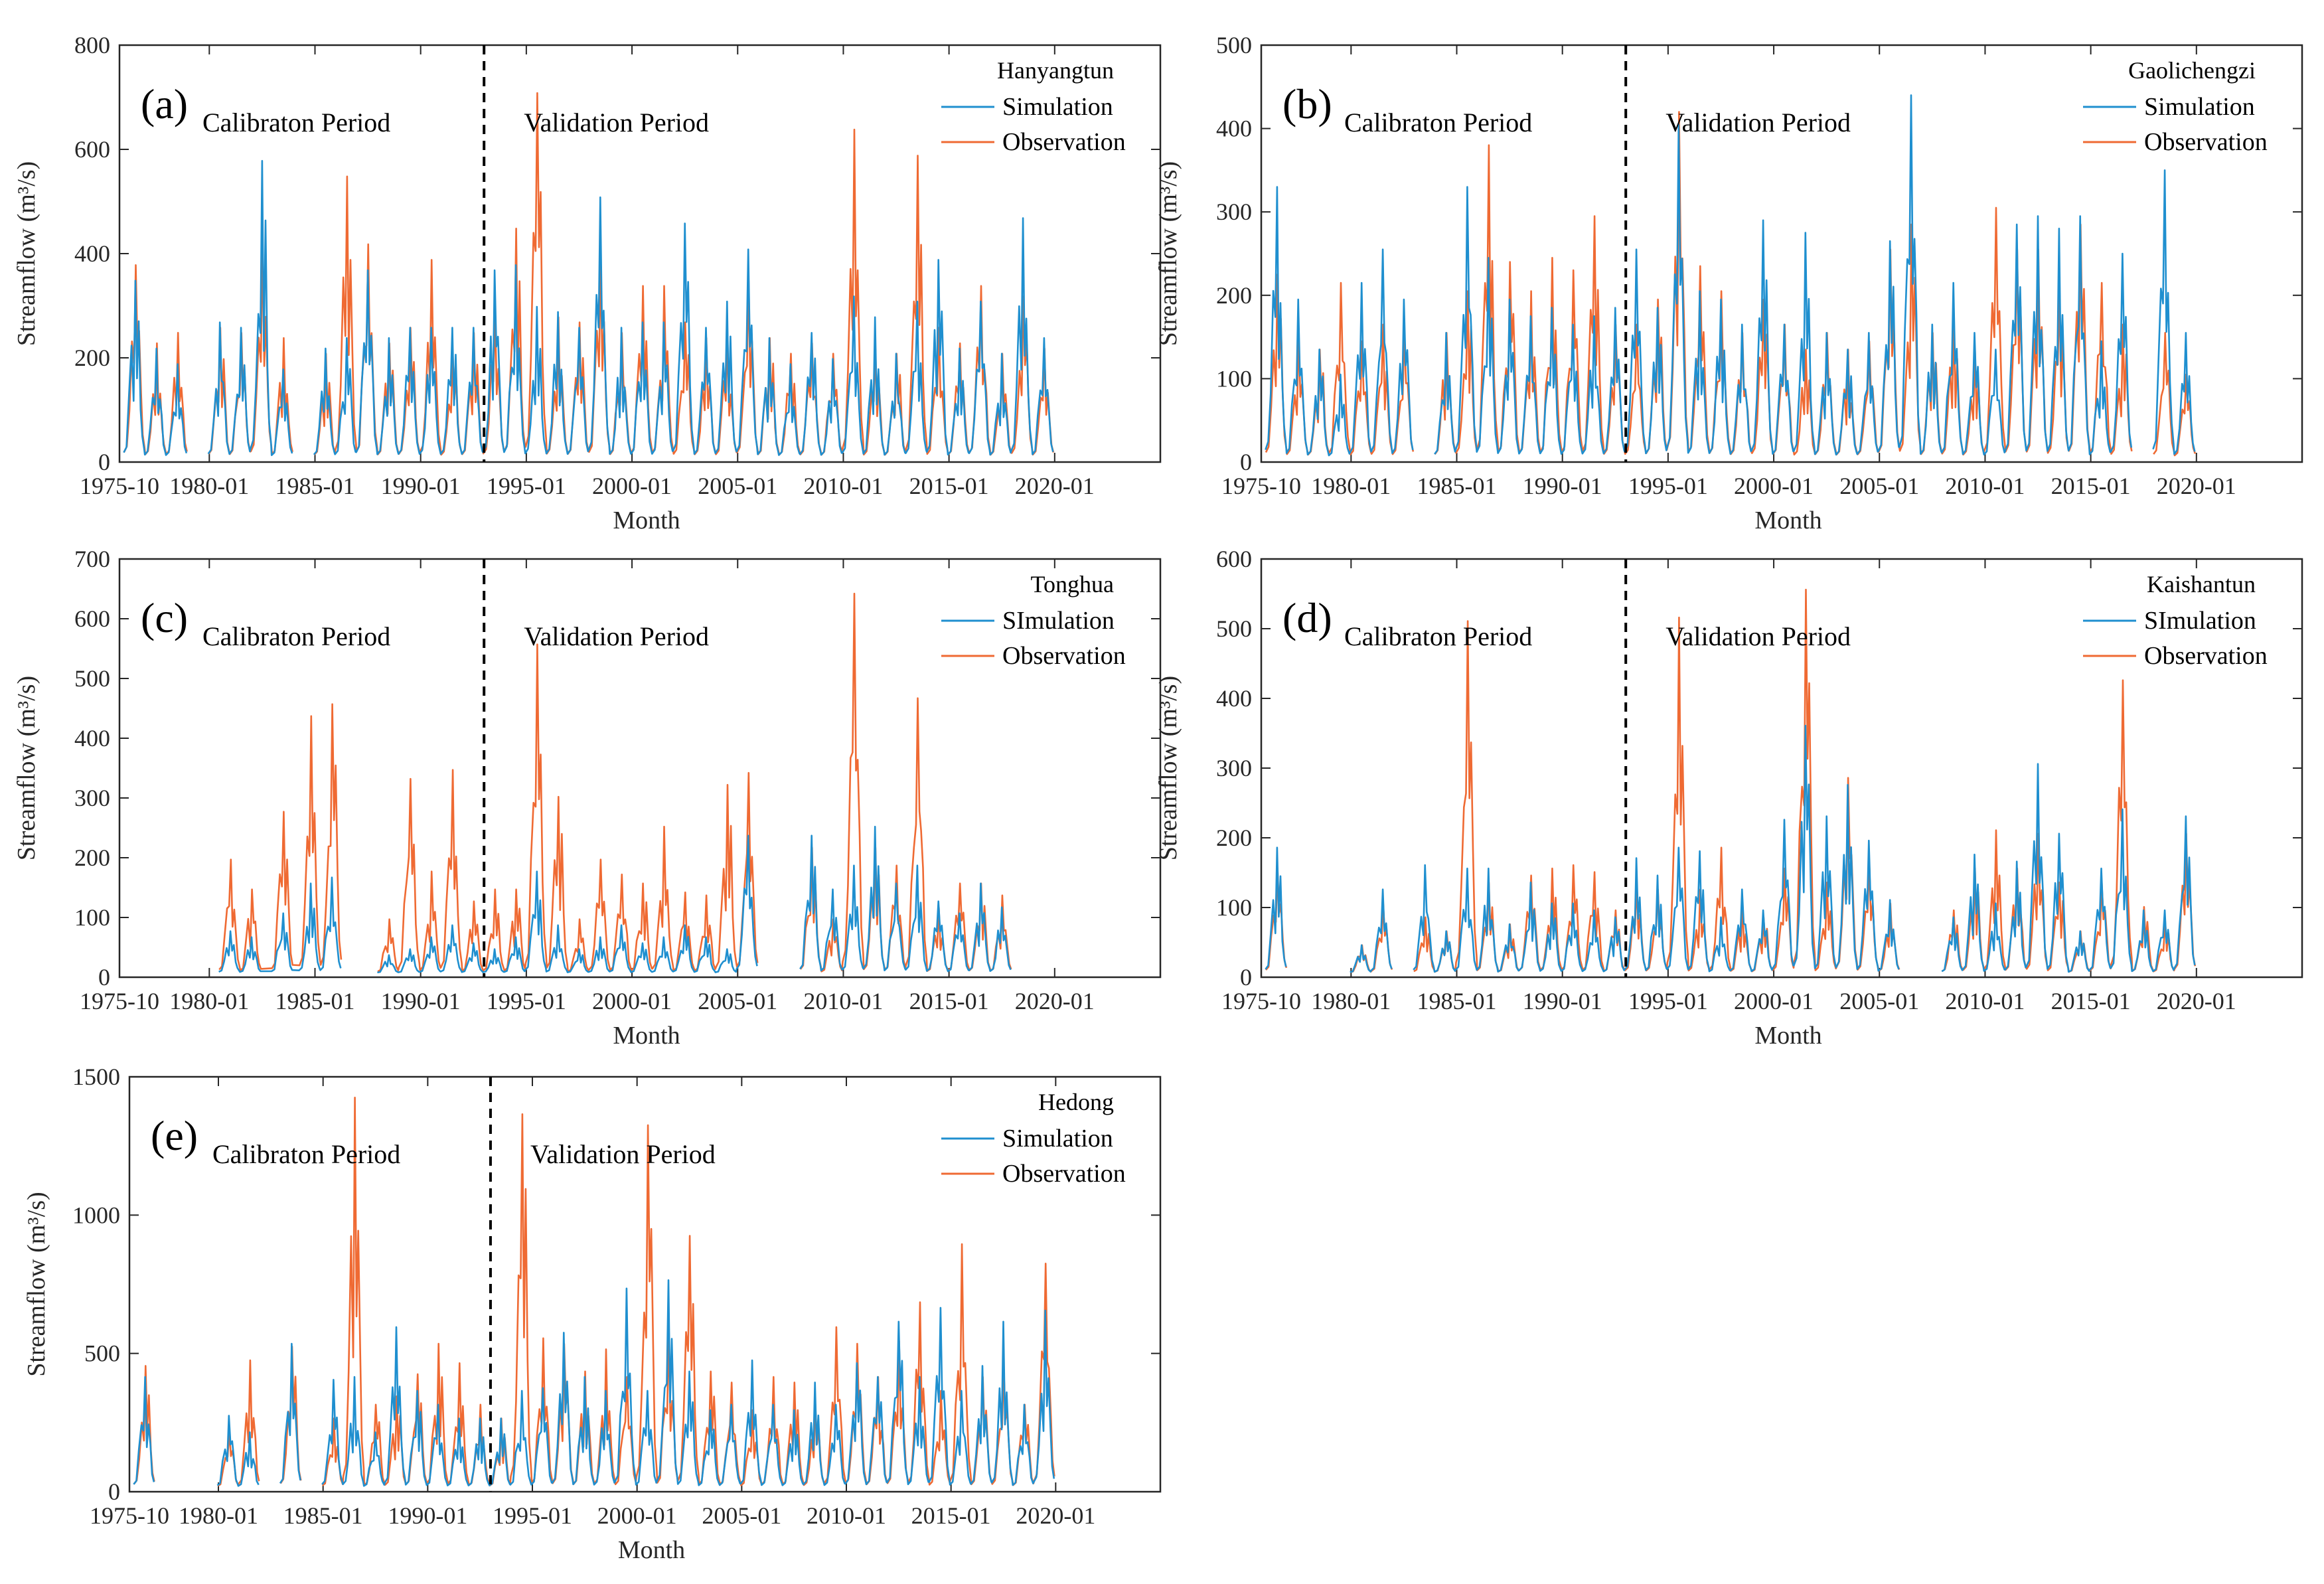 Image resolution: width=2324 pixels, height=1584 pixels. I want to click on observation-series-line, so click(1731, 284).